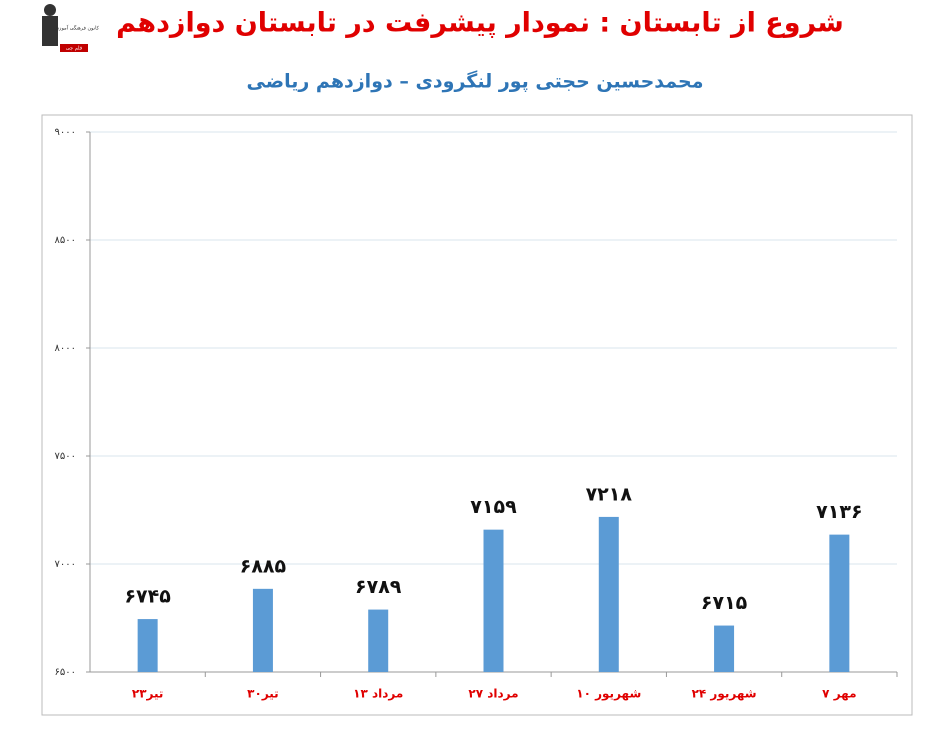 The image size is (938, 754). What do you see at coordinates (493, 507) in the screenshot?
I see `data-label: ۷۱۵۹` at bounding box center [493, 507].